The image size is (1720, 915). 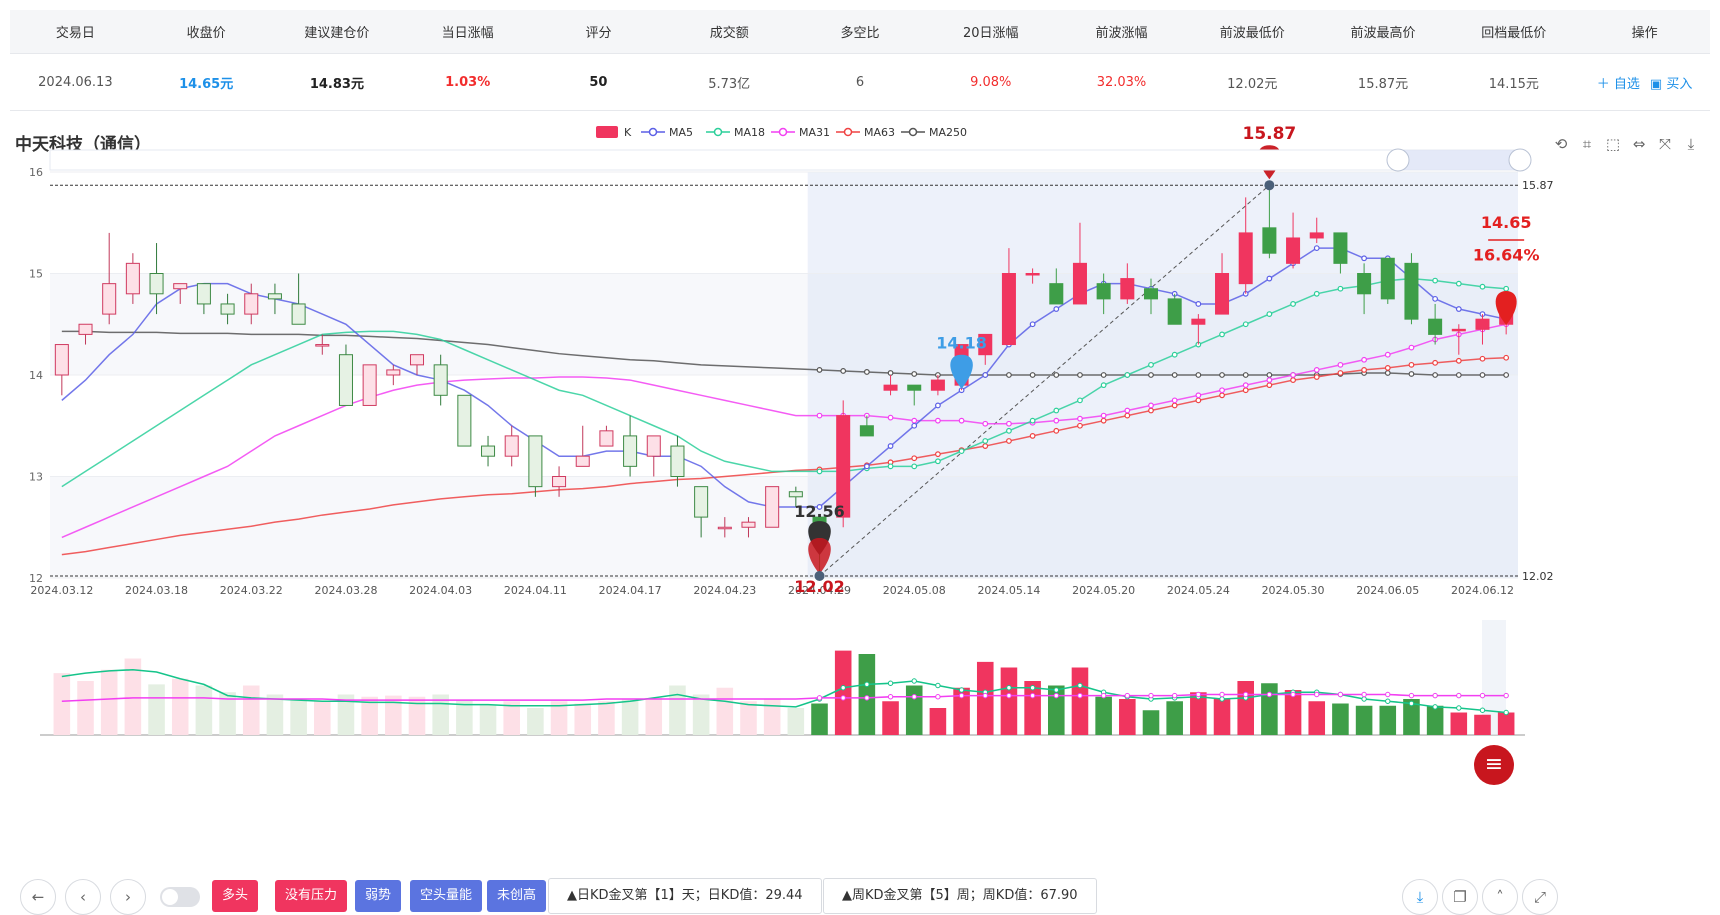 I want to click on daily-kd-signal: ▲日KD金叉第【1】天；日KD值：29.44, so click(x=685, y=896).